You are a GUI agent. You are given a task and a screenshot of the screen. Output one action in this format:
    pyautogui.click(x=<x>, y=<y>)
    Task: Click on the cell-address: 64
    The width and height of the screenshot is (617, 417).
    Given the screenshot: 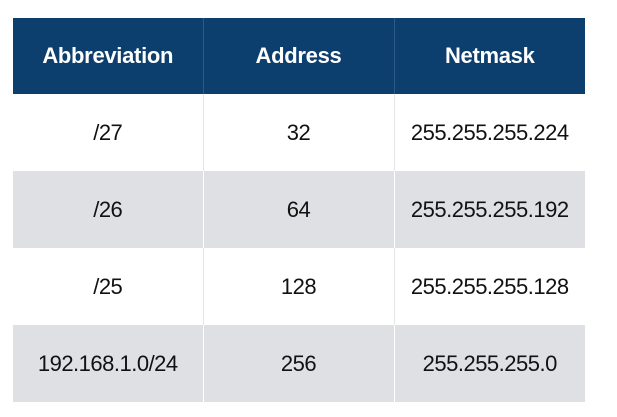 What is the action you would take?
    pyautogui.click(x=299, y=209)
    